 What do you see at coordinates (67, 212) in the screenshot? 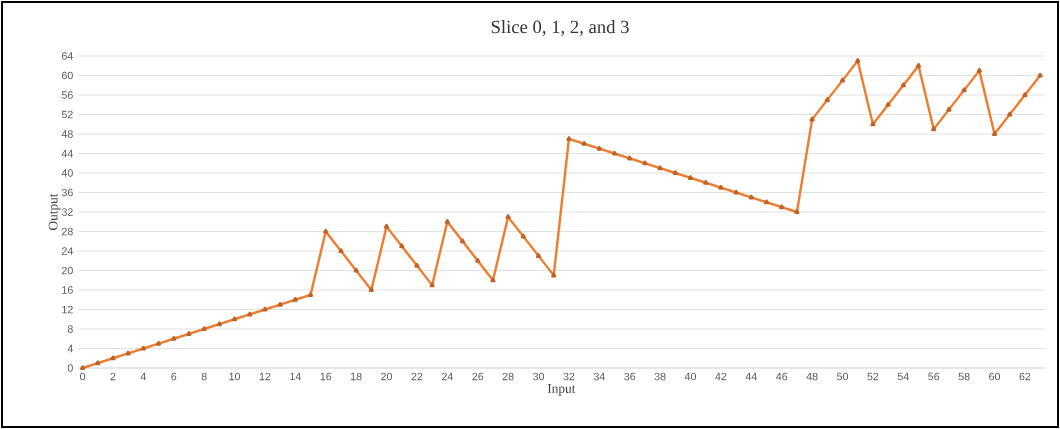
I see `y-tick-label: 32` at bounding box center [67, 212].